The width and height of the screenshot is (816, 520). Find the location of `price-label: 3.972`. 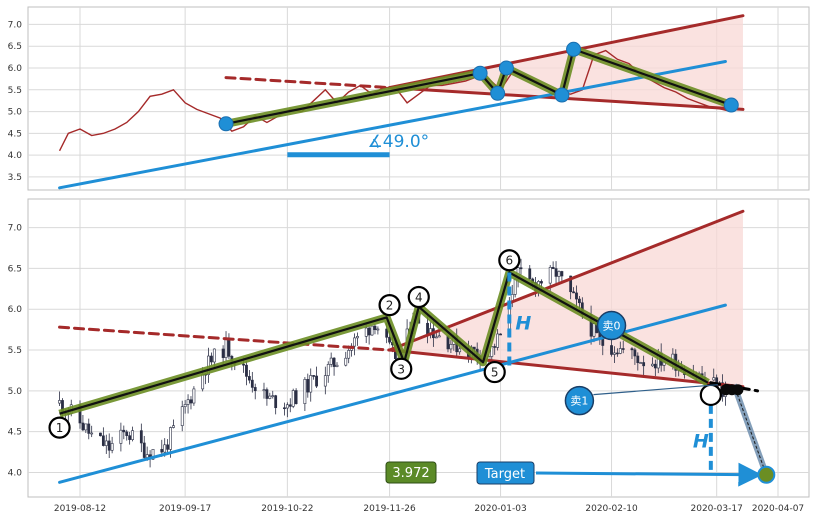

price-label: 3.972 is located at coordinates (410, 473).